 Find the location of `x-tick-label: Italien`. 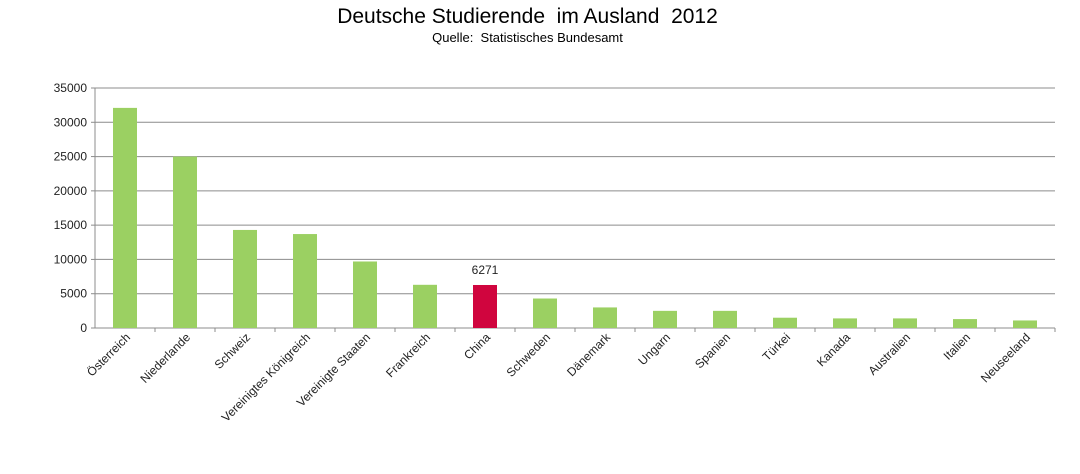

x-tick-label: Italien is located at coordinates (957, 346).